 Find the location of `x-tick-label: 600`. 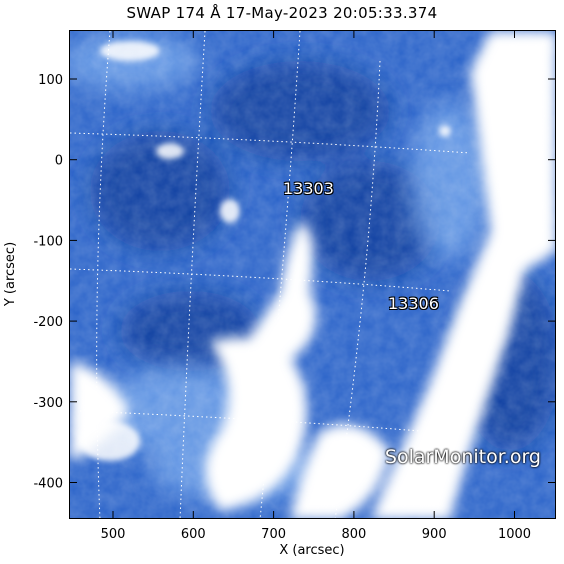

x-tick-label: 600 is located at coordinates (193, 534).